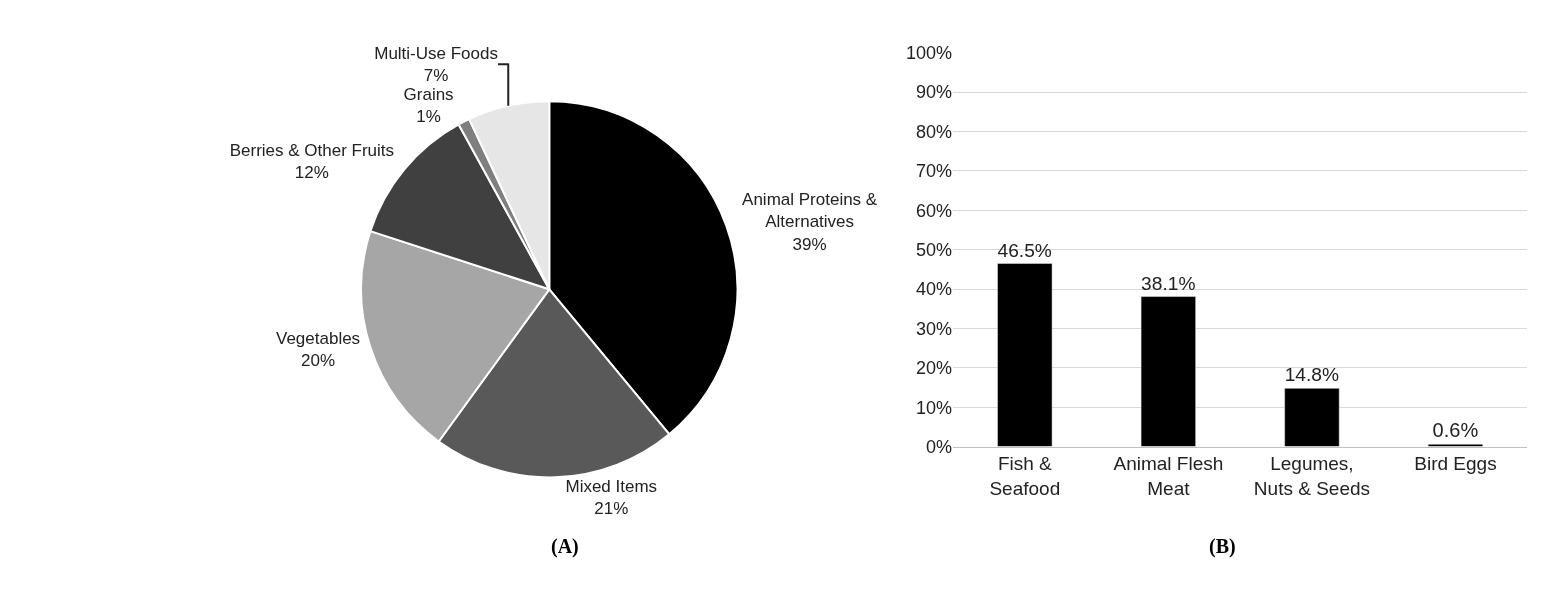 Image resolution: width=1545 pixels, height=590 pixels. Describe the element at coordinates (318, 360) in the screenshot. I see `data-label: 20%` at that location.